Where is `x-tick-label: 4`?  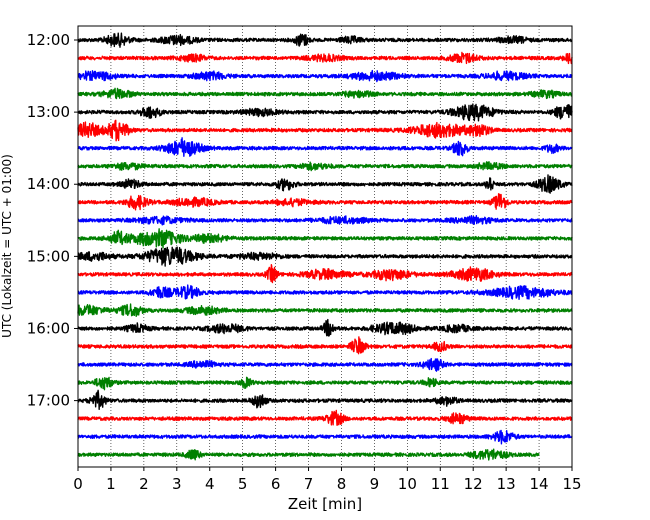
x-tick-label: 4 is located at coordinates (210, 484).